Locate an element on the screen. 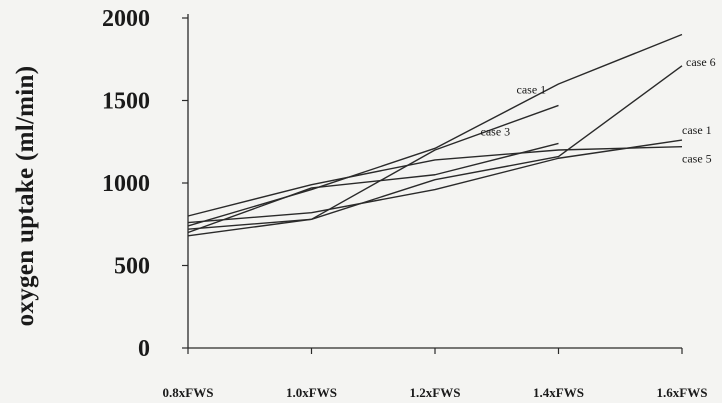 This screenshot has width=722, height=403. y-tick-label: 1000 is located at coordinates (126, 184).